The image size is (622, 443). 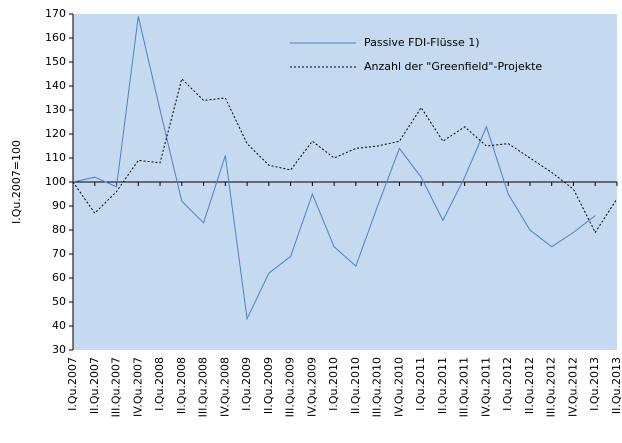 What do you see at coordinates (55, 85) in the screenshot?
I see `y-tick-label: 140` at bounding box center [55, 85].